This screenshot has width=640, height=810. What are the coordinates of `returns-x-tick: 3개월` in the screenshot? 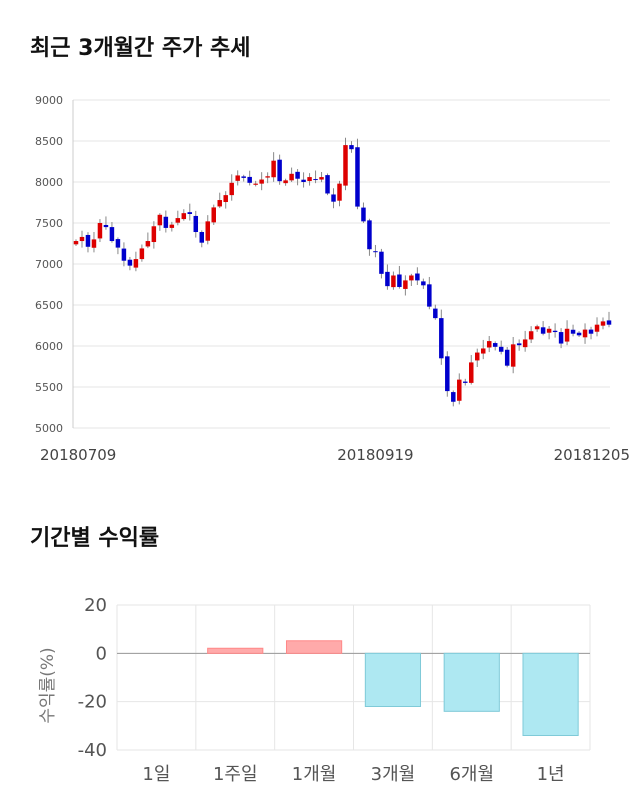 It's located at (393, 774).